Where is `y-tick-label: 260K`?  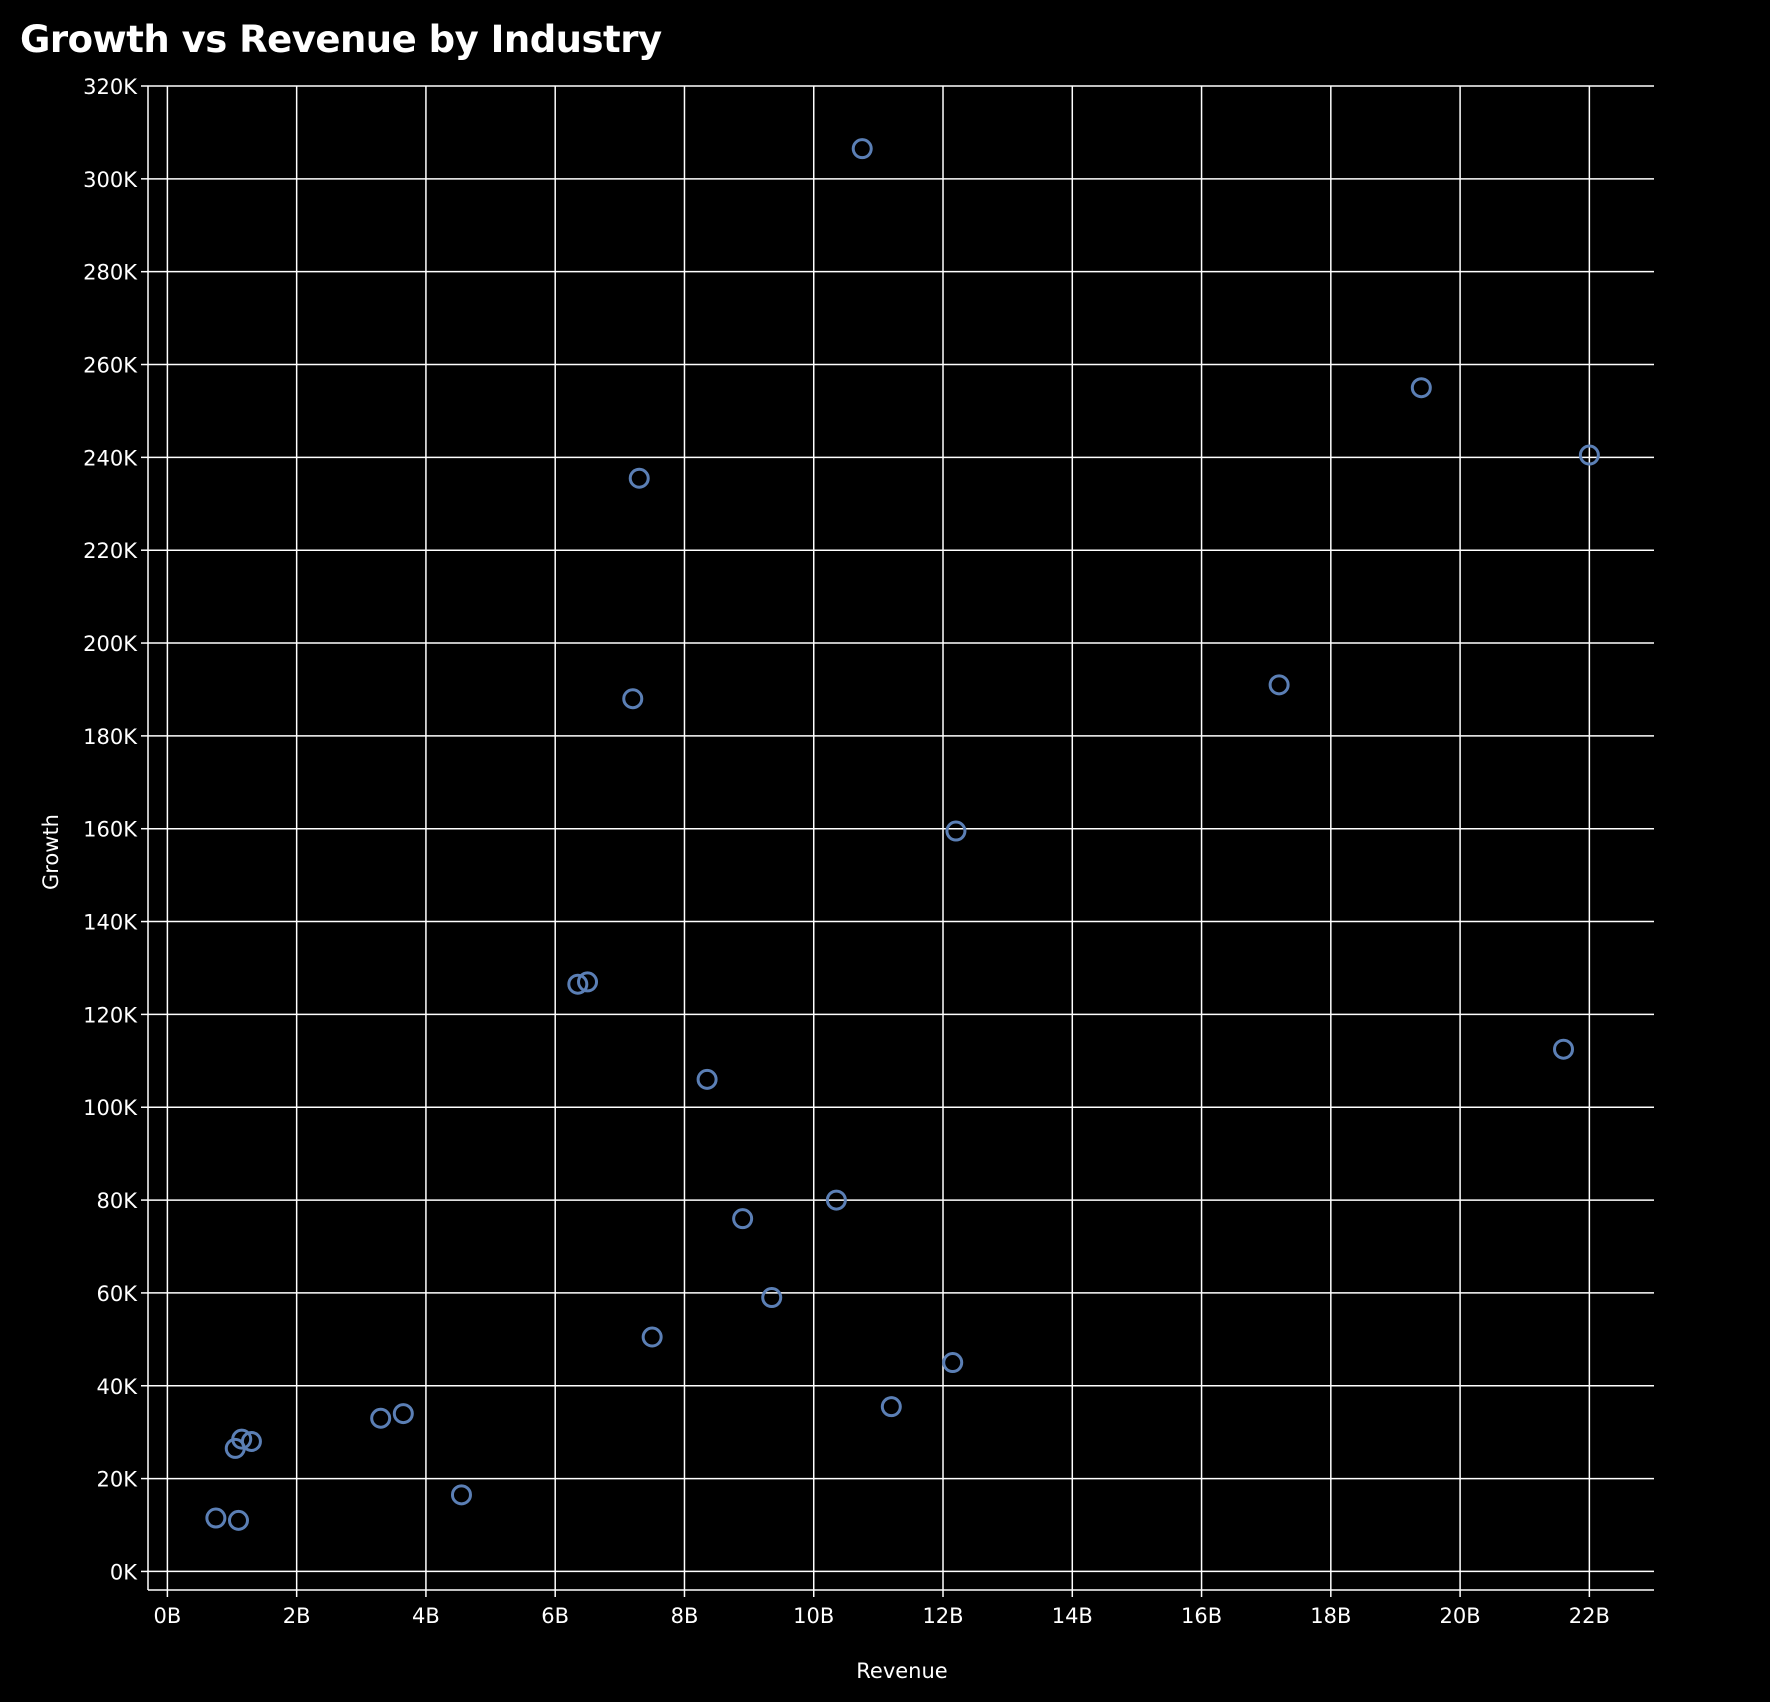 y-tick-label: 260K is located at coordinates (110, 366).